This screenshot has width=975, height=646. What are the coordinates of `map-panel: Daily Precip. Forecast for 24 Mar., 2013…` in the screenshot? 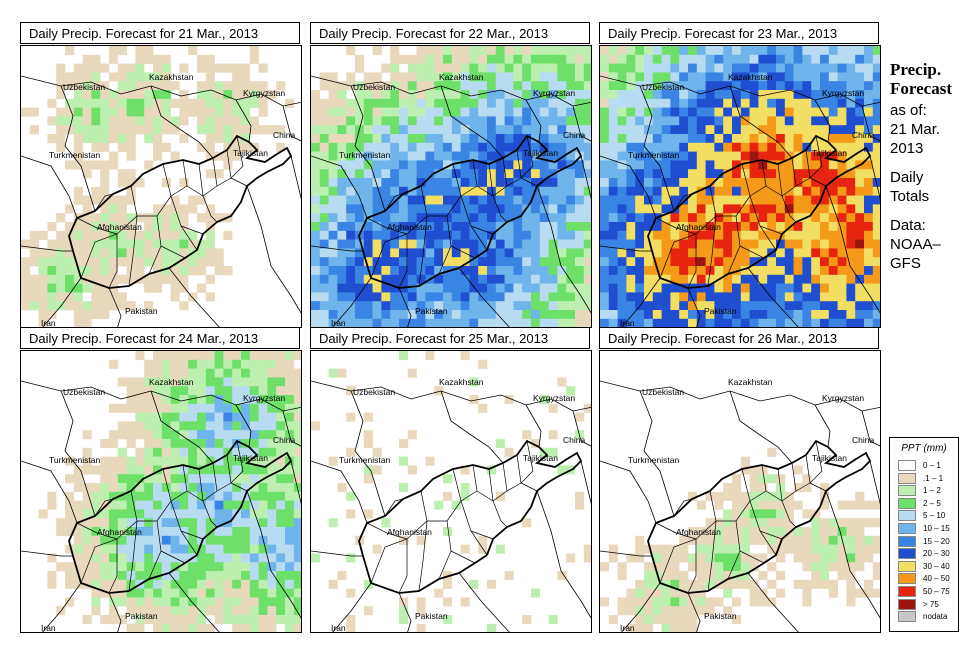 It's located at (161, 480).